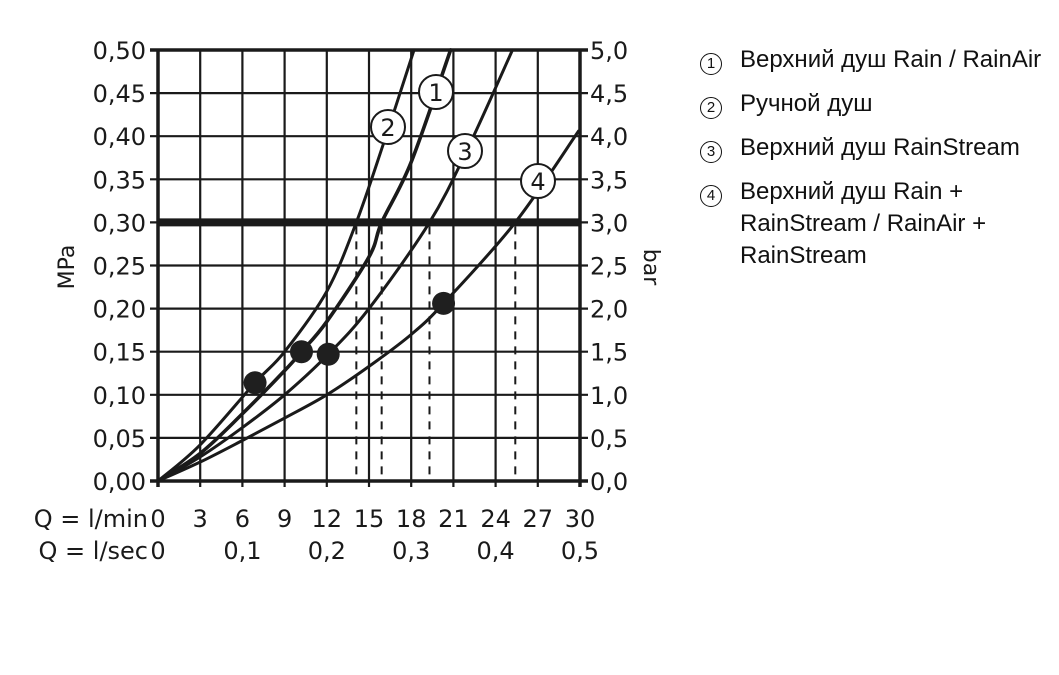 This screenshot has height=675, width=1059. I want to click on series-markers, so click(349, 343).